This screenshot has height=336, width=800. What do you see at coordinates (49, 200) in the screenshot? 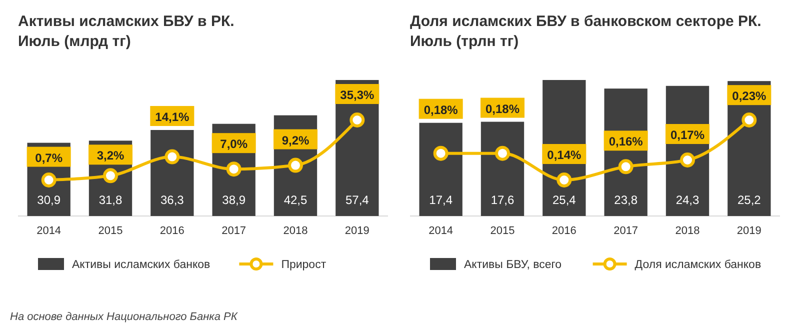
I see `data-label: 30,9` at bounding box center [49, 200].